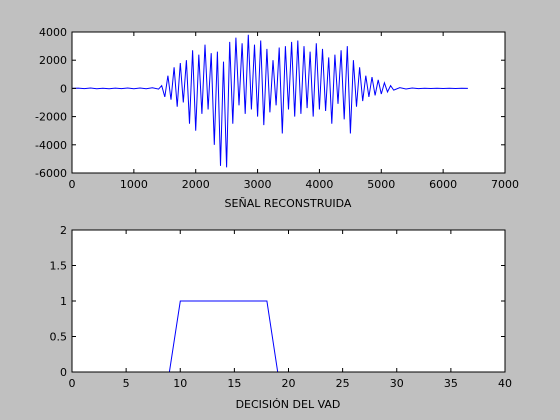 The image size is (560, 420). Describe the element at coordinates (53, 60) in the screenshot. I see `signal-ytick-label: 2000` at that location.